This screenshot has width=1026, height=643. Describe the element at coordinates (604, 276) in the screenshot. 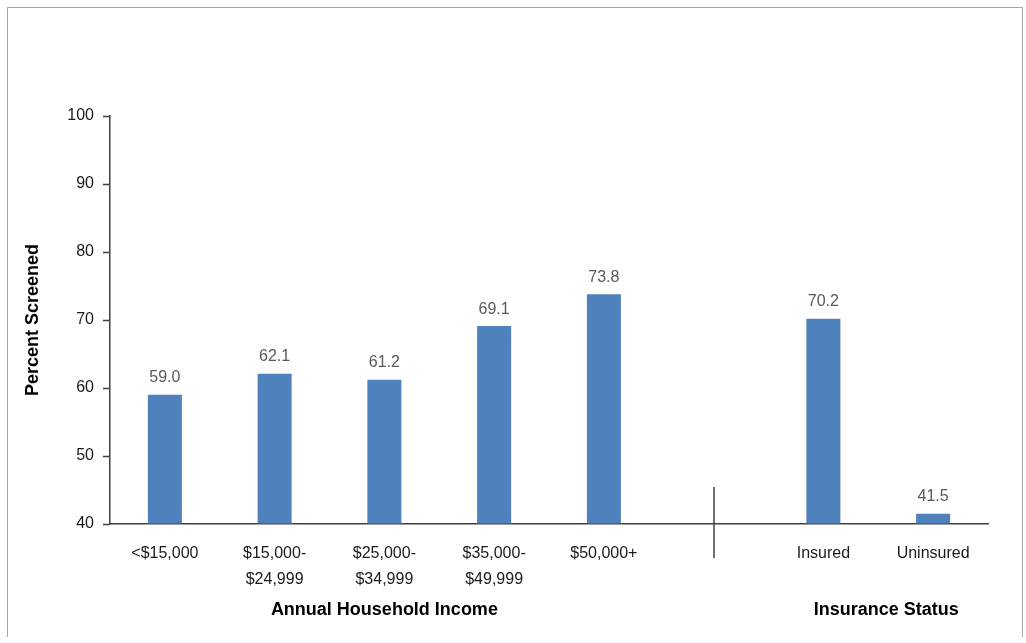

I see `data-label: 73.8` at that location.